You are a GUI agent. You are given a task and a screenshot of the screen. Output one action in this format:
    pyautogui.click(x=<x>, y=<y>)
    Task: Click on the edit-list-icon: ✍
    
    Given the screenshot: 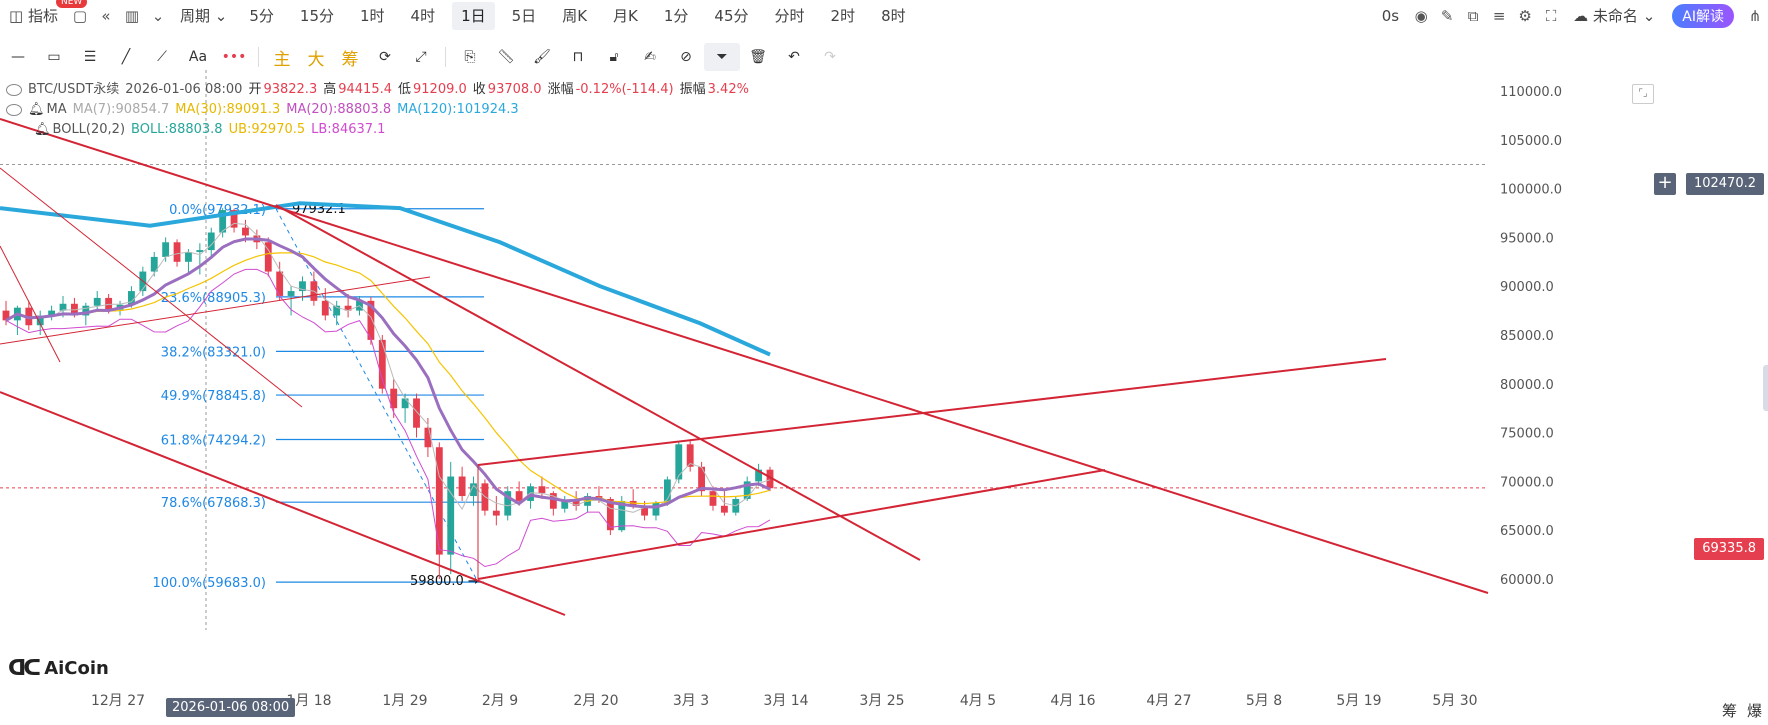 What is the action you would take?
    pyautogui.click(x=650, y=57)
    